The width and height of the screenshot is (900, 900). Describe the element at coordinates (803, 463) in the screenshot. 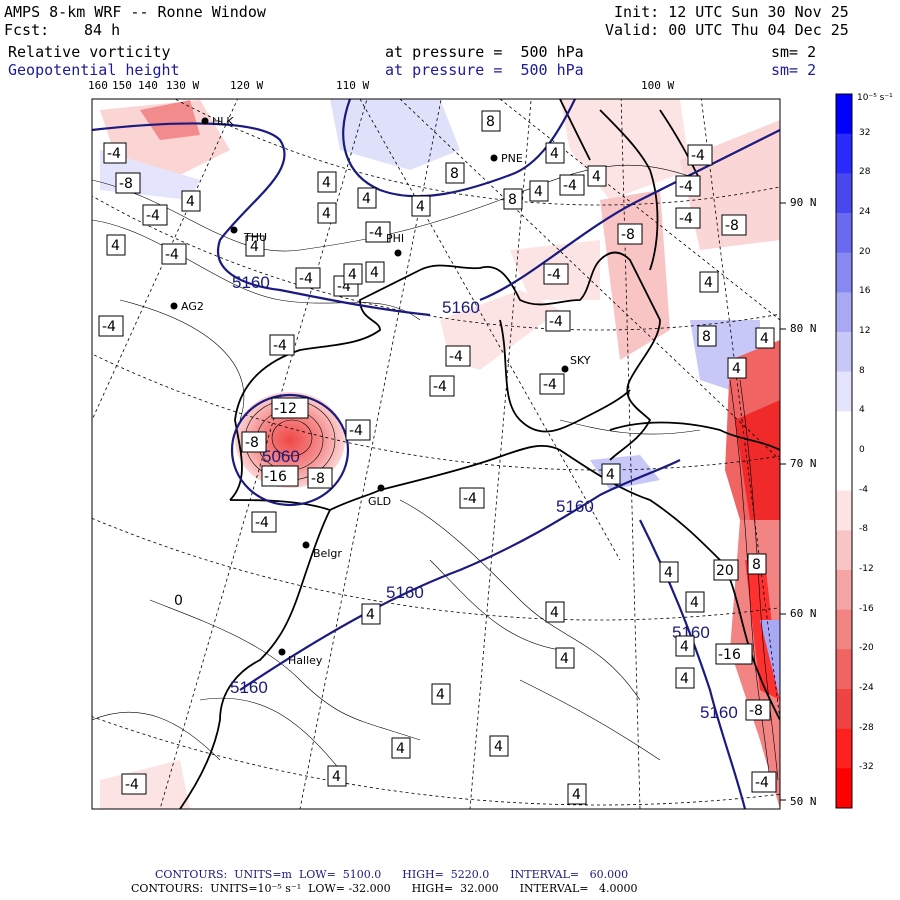

I see `lat-label-70: 70 N` at that location.